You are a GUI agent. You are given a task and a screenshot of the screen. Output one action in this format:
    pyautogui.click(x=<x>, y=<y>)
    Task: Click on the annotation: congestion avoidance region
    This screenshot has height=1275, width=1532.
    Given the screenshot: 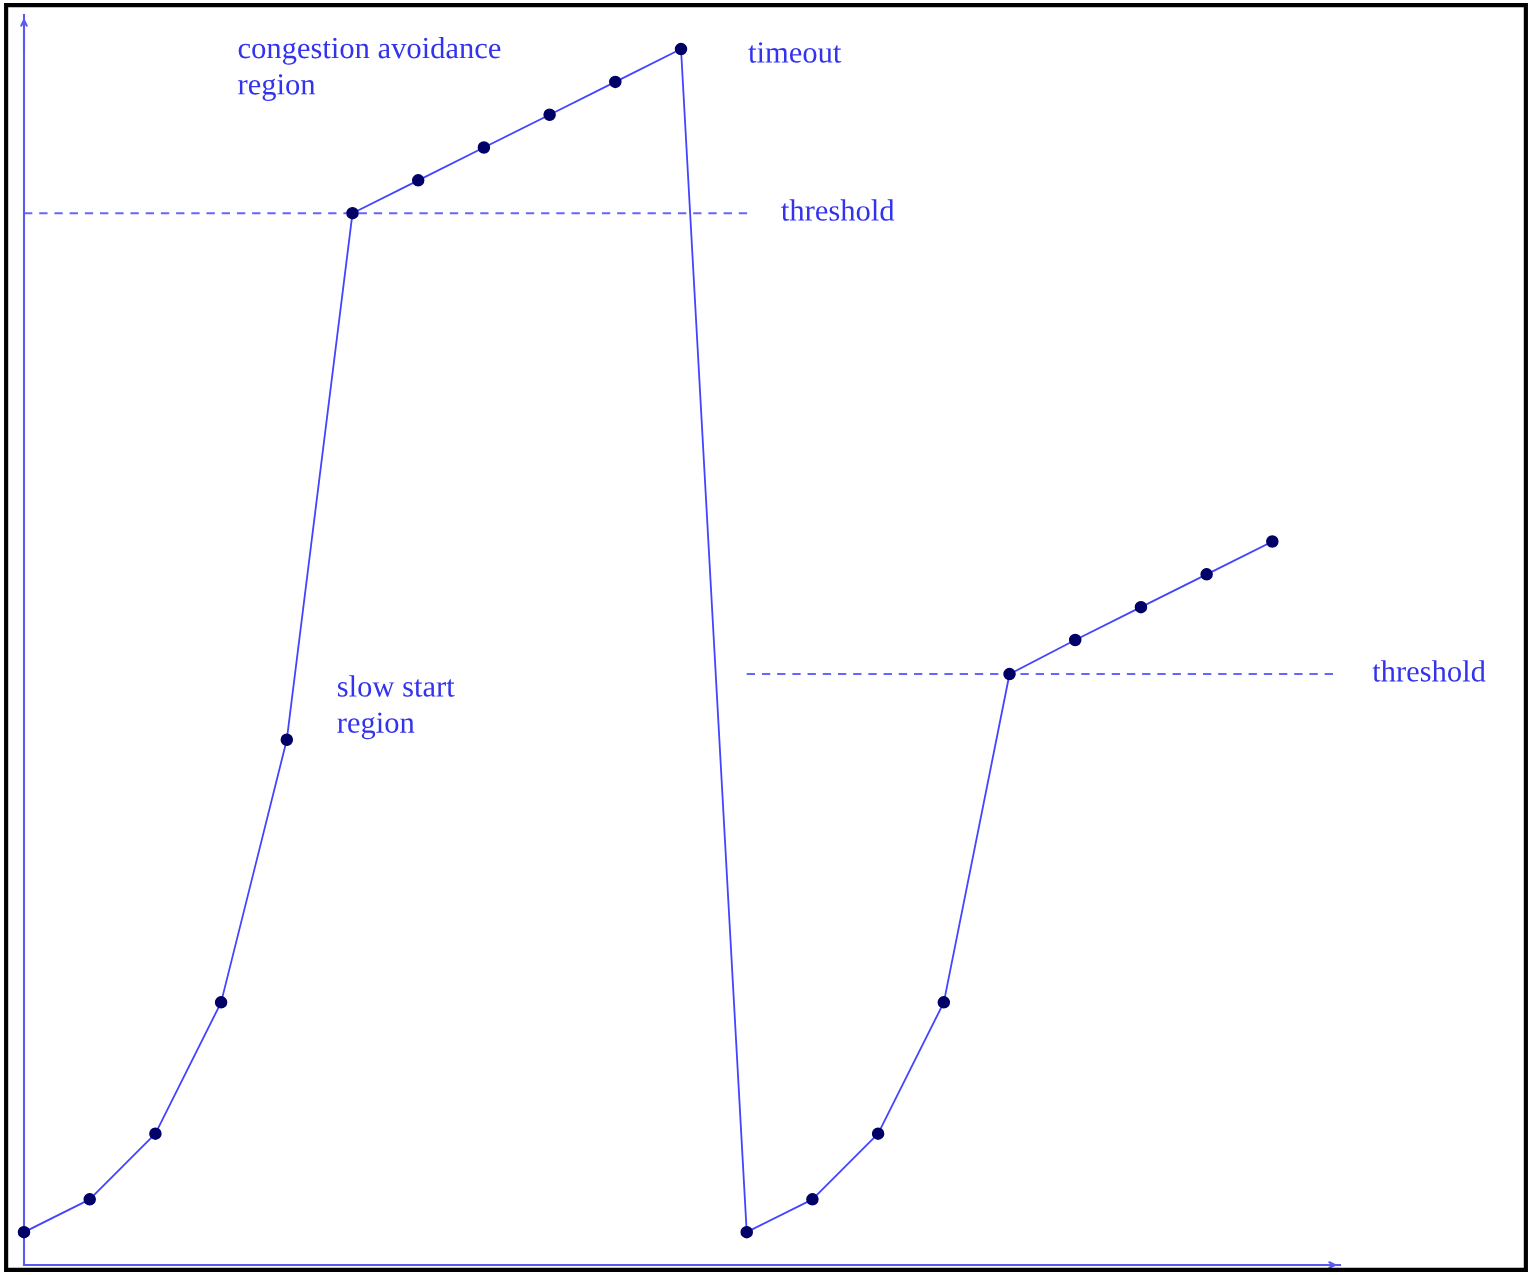 What is the action you would take?
    pyautogui.click(x=369, y=68)
    